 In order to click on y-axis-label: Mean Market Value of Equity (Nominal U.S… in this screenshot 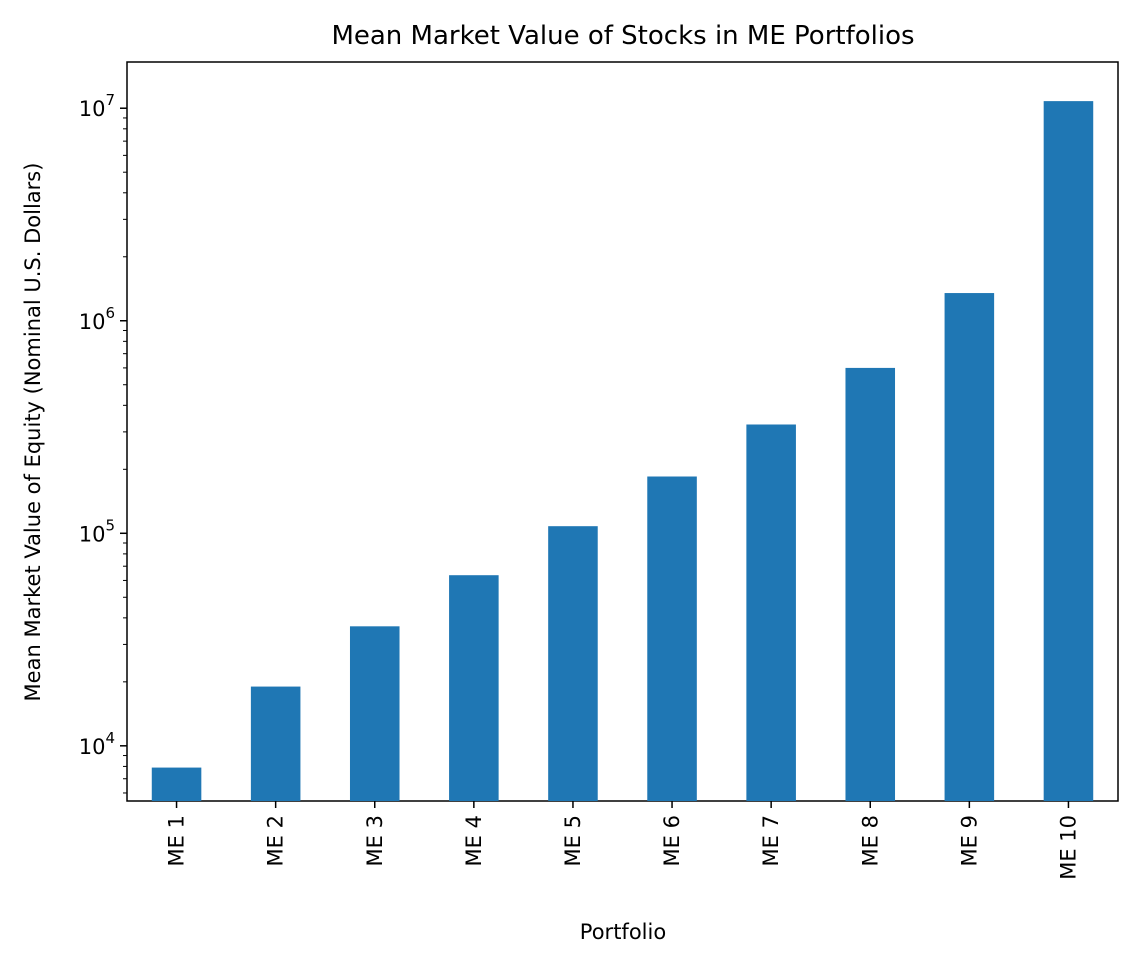, I will do `click(33, 432)`.